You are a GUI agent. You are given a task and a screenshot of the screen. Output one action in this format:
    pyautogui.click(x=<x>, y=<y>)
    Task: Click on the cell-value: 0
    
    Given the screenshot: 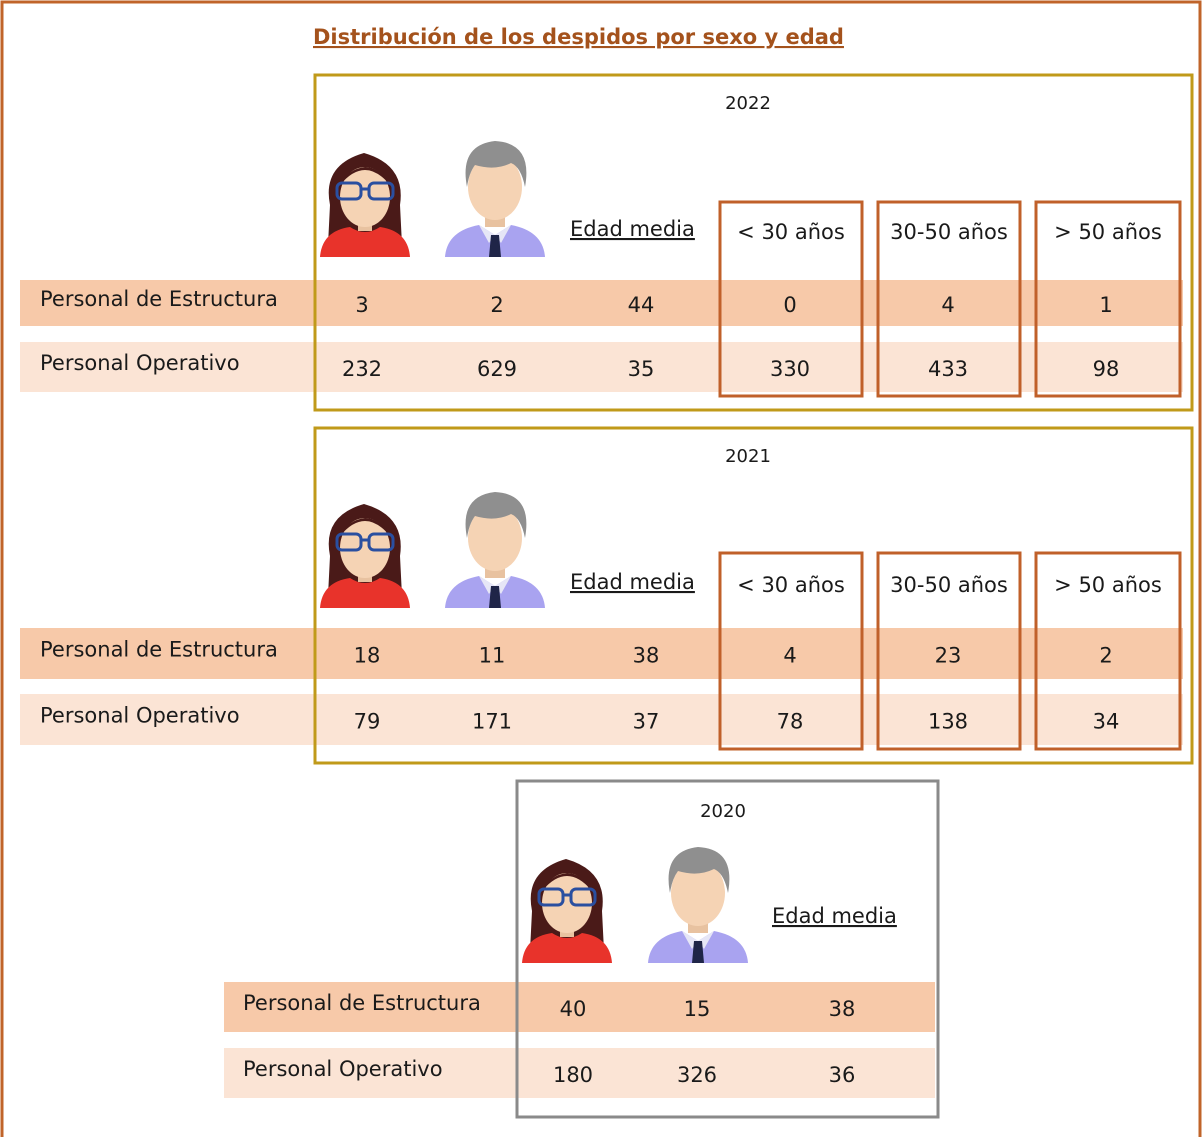 What is the action you would take?
    pyautogui.click(x=789, y=305)
    